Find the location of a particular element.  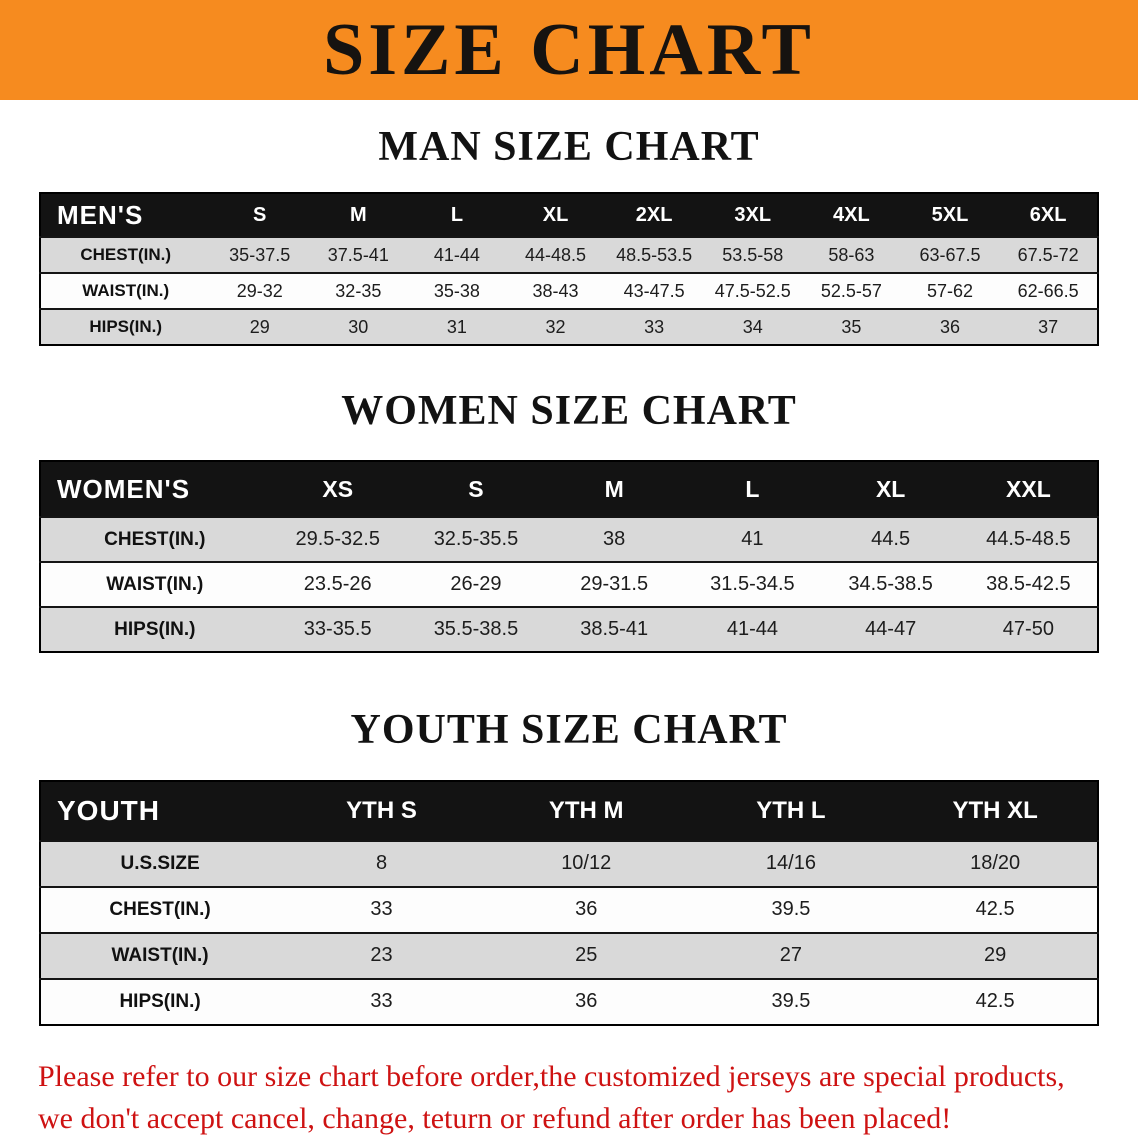

size-value: 31.5-34.5 is located at coordinates (752, 584).